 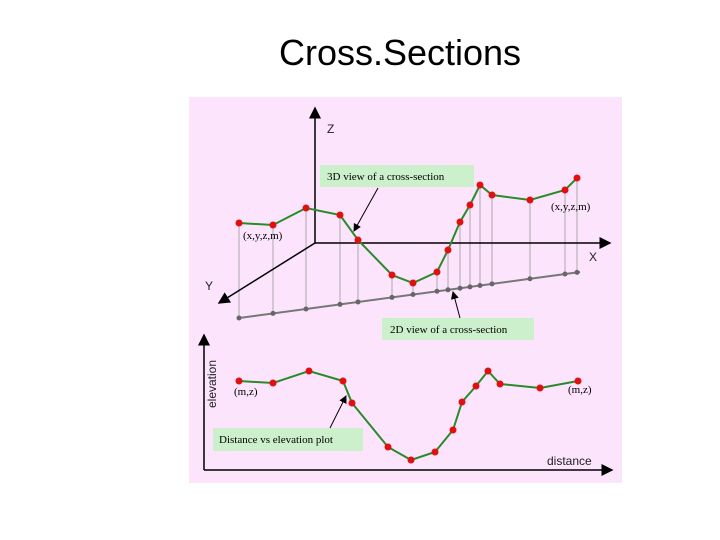 I want to click on slide-title: Cross.Sections, so click(x=400, y=52).